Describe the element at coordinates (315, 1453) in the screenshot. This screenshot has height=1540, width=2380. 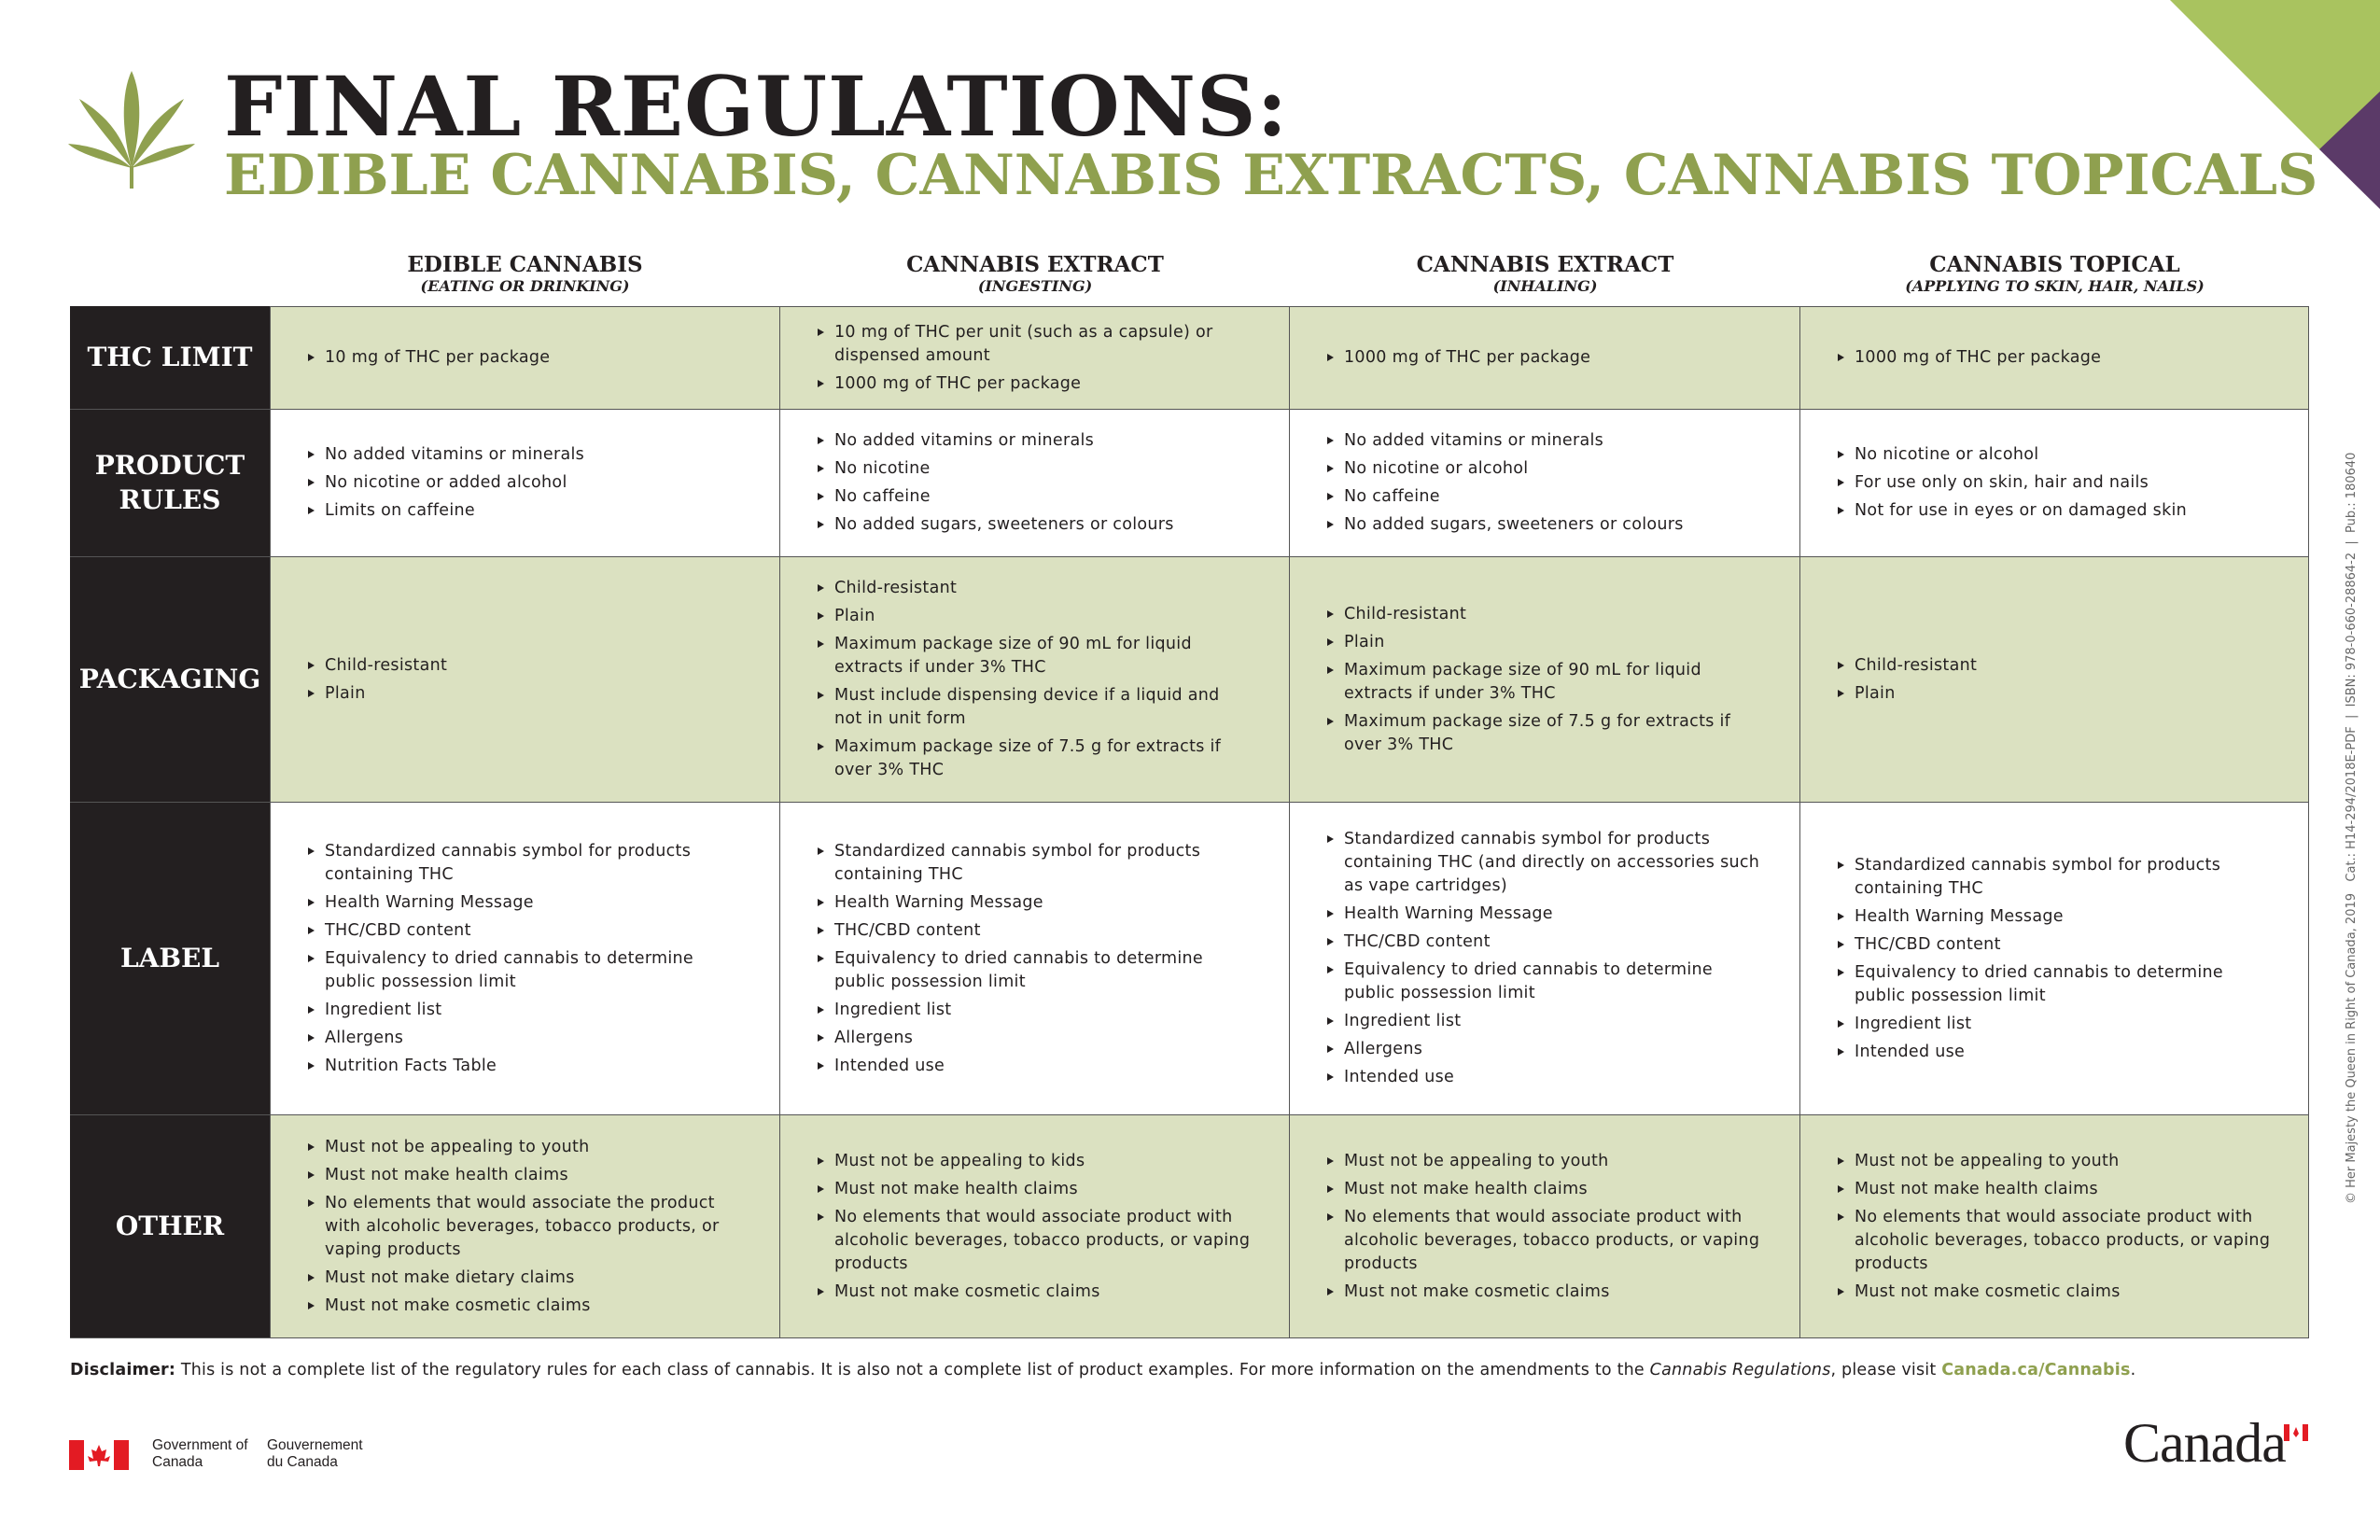
I see `gov-fr: Gouvernement du Canada` at that location.